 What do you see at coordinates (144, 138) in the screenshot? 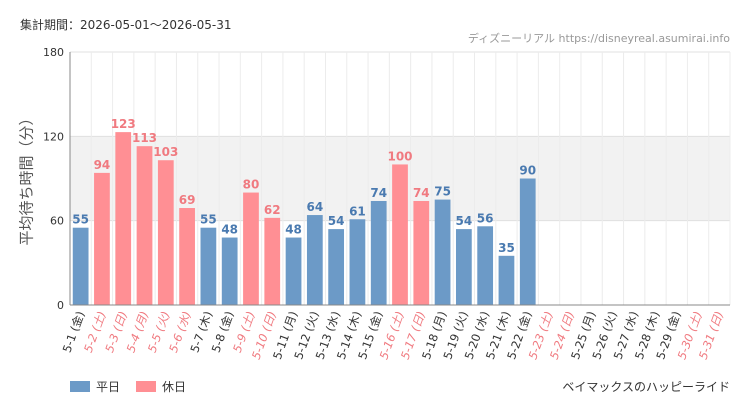
I see `bar-value-label: 113` at bounding box center [144, 138].